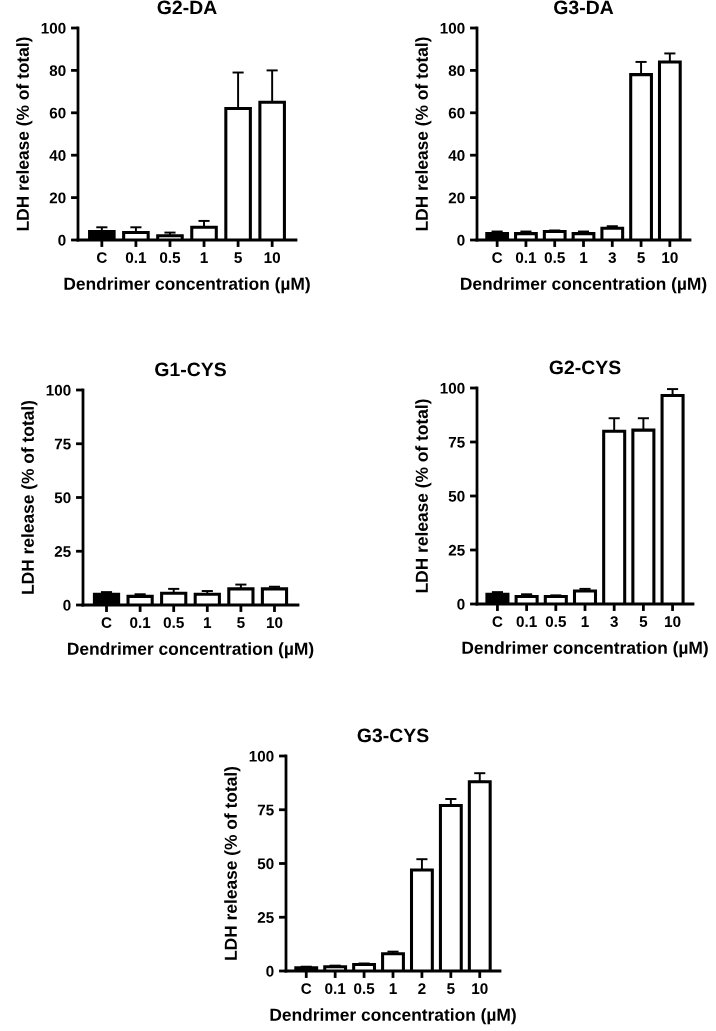  I want to click on chart-title: G2-CYS, so click(585, 367).